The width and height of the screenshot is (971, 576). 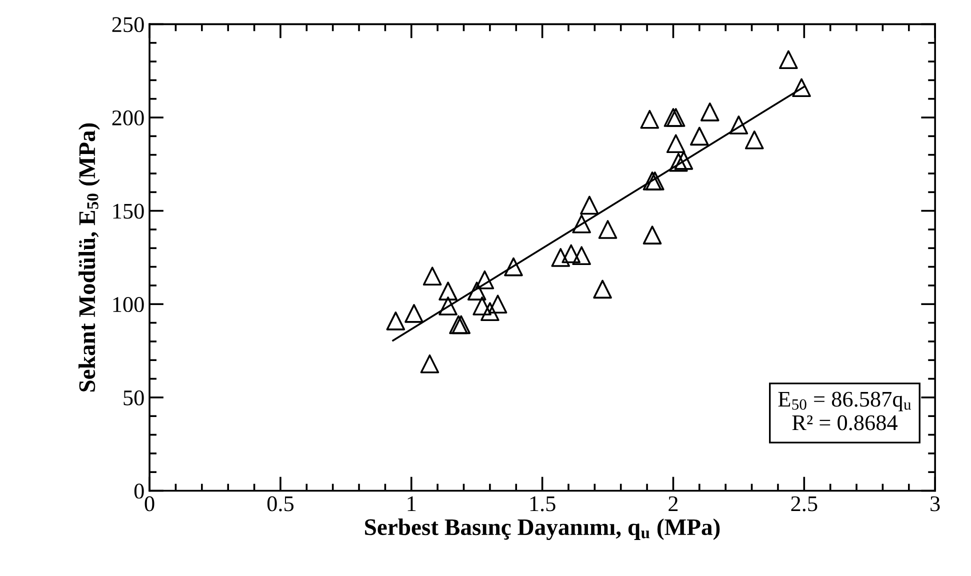 What do you see at coordinates (128, 24) in the screenshot?
I see `y-tick-label: 250` at bounding box center [128, 24].